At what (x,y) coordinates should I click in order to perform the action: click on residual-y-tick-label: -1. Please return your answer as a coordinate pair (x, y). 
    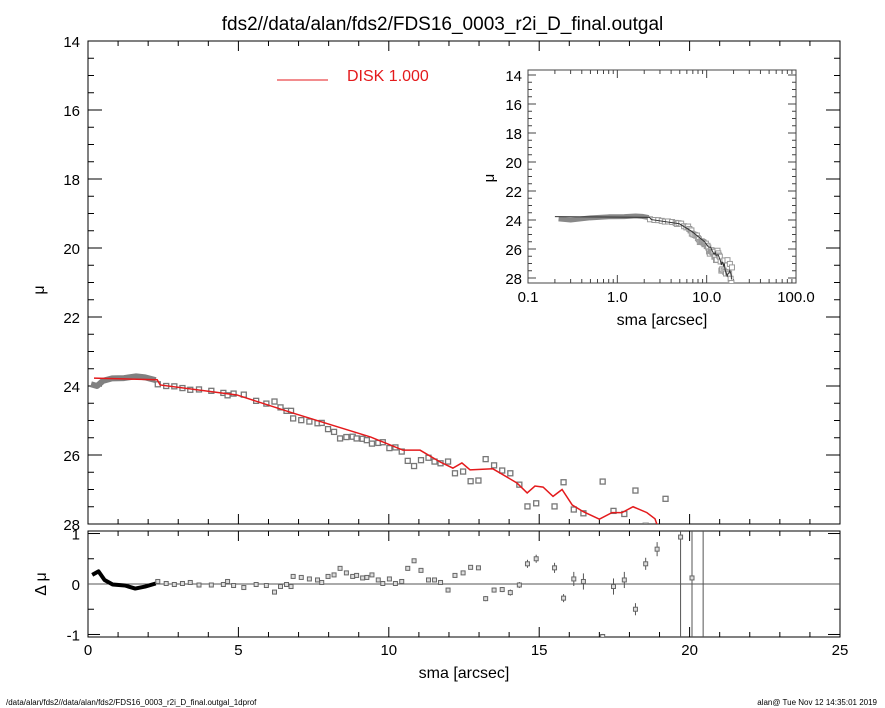
    Looking at the image, I should click on (73, 635).